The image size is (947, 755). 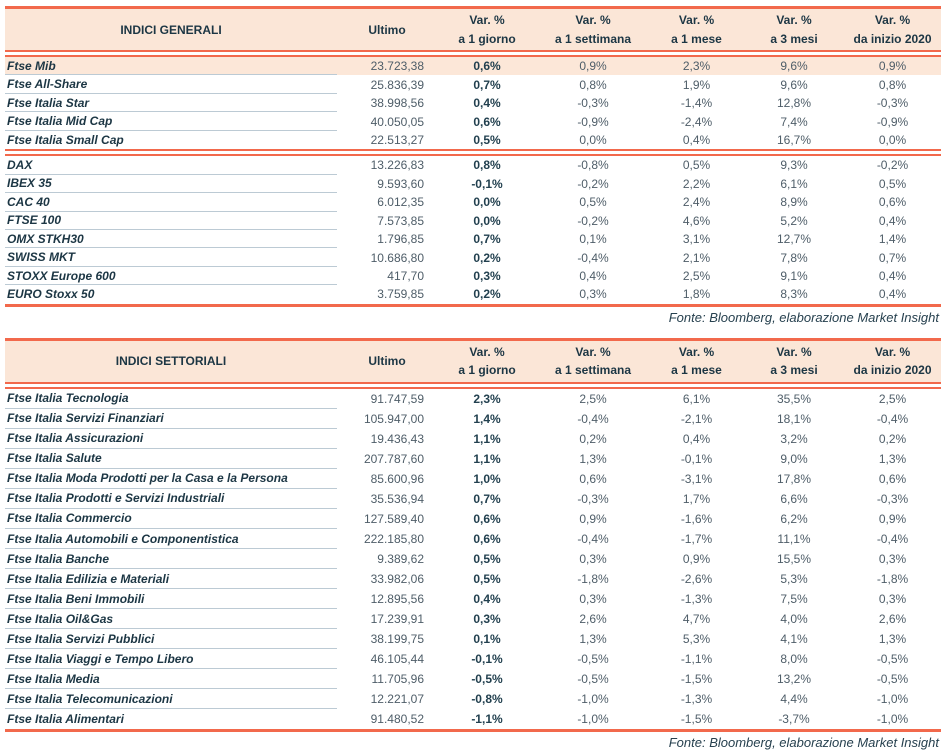 I want to click on last-value-cell: 105.947,00, so click(x=393, y=418).